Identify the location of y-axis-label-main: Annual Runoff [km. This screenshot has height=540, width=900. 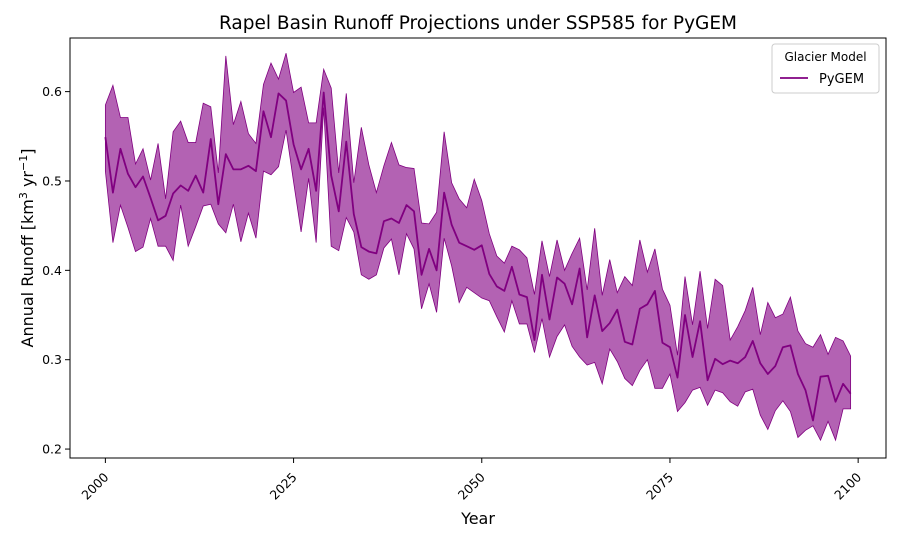
(27, 273).